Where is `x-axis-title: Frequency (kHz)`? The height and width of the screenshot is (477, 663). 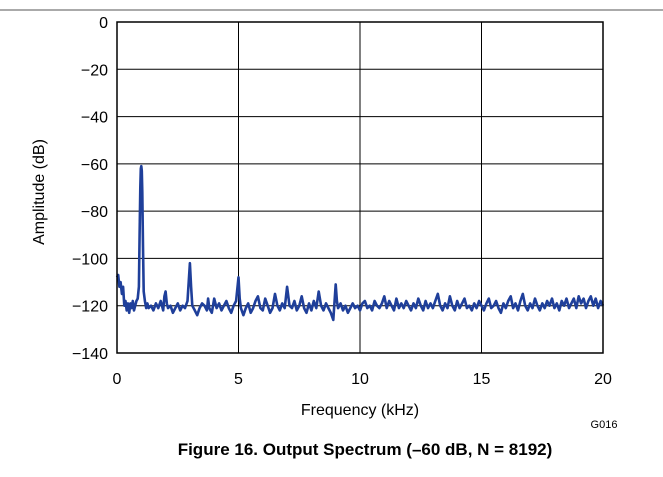 x-axis-title: Frequency (kHz) is located at coordinates (360, 410).